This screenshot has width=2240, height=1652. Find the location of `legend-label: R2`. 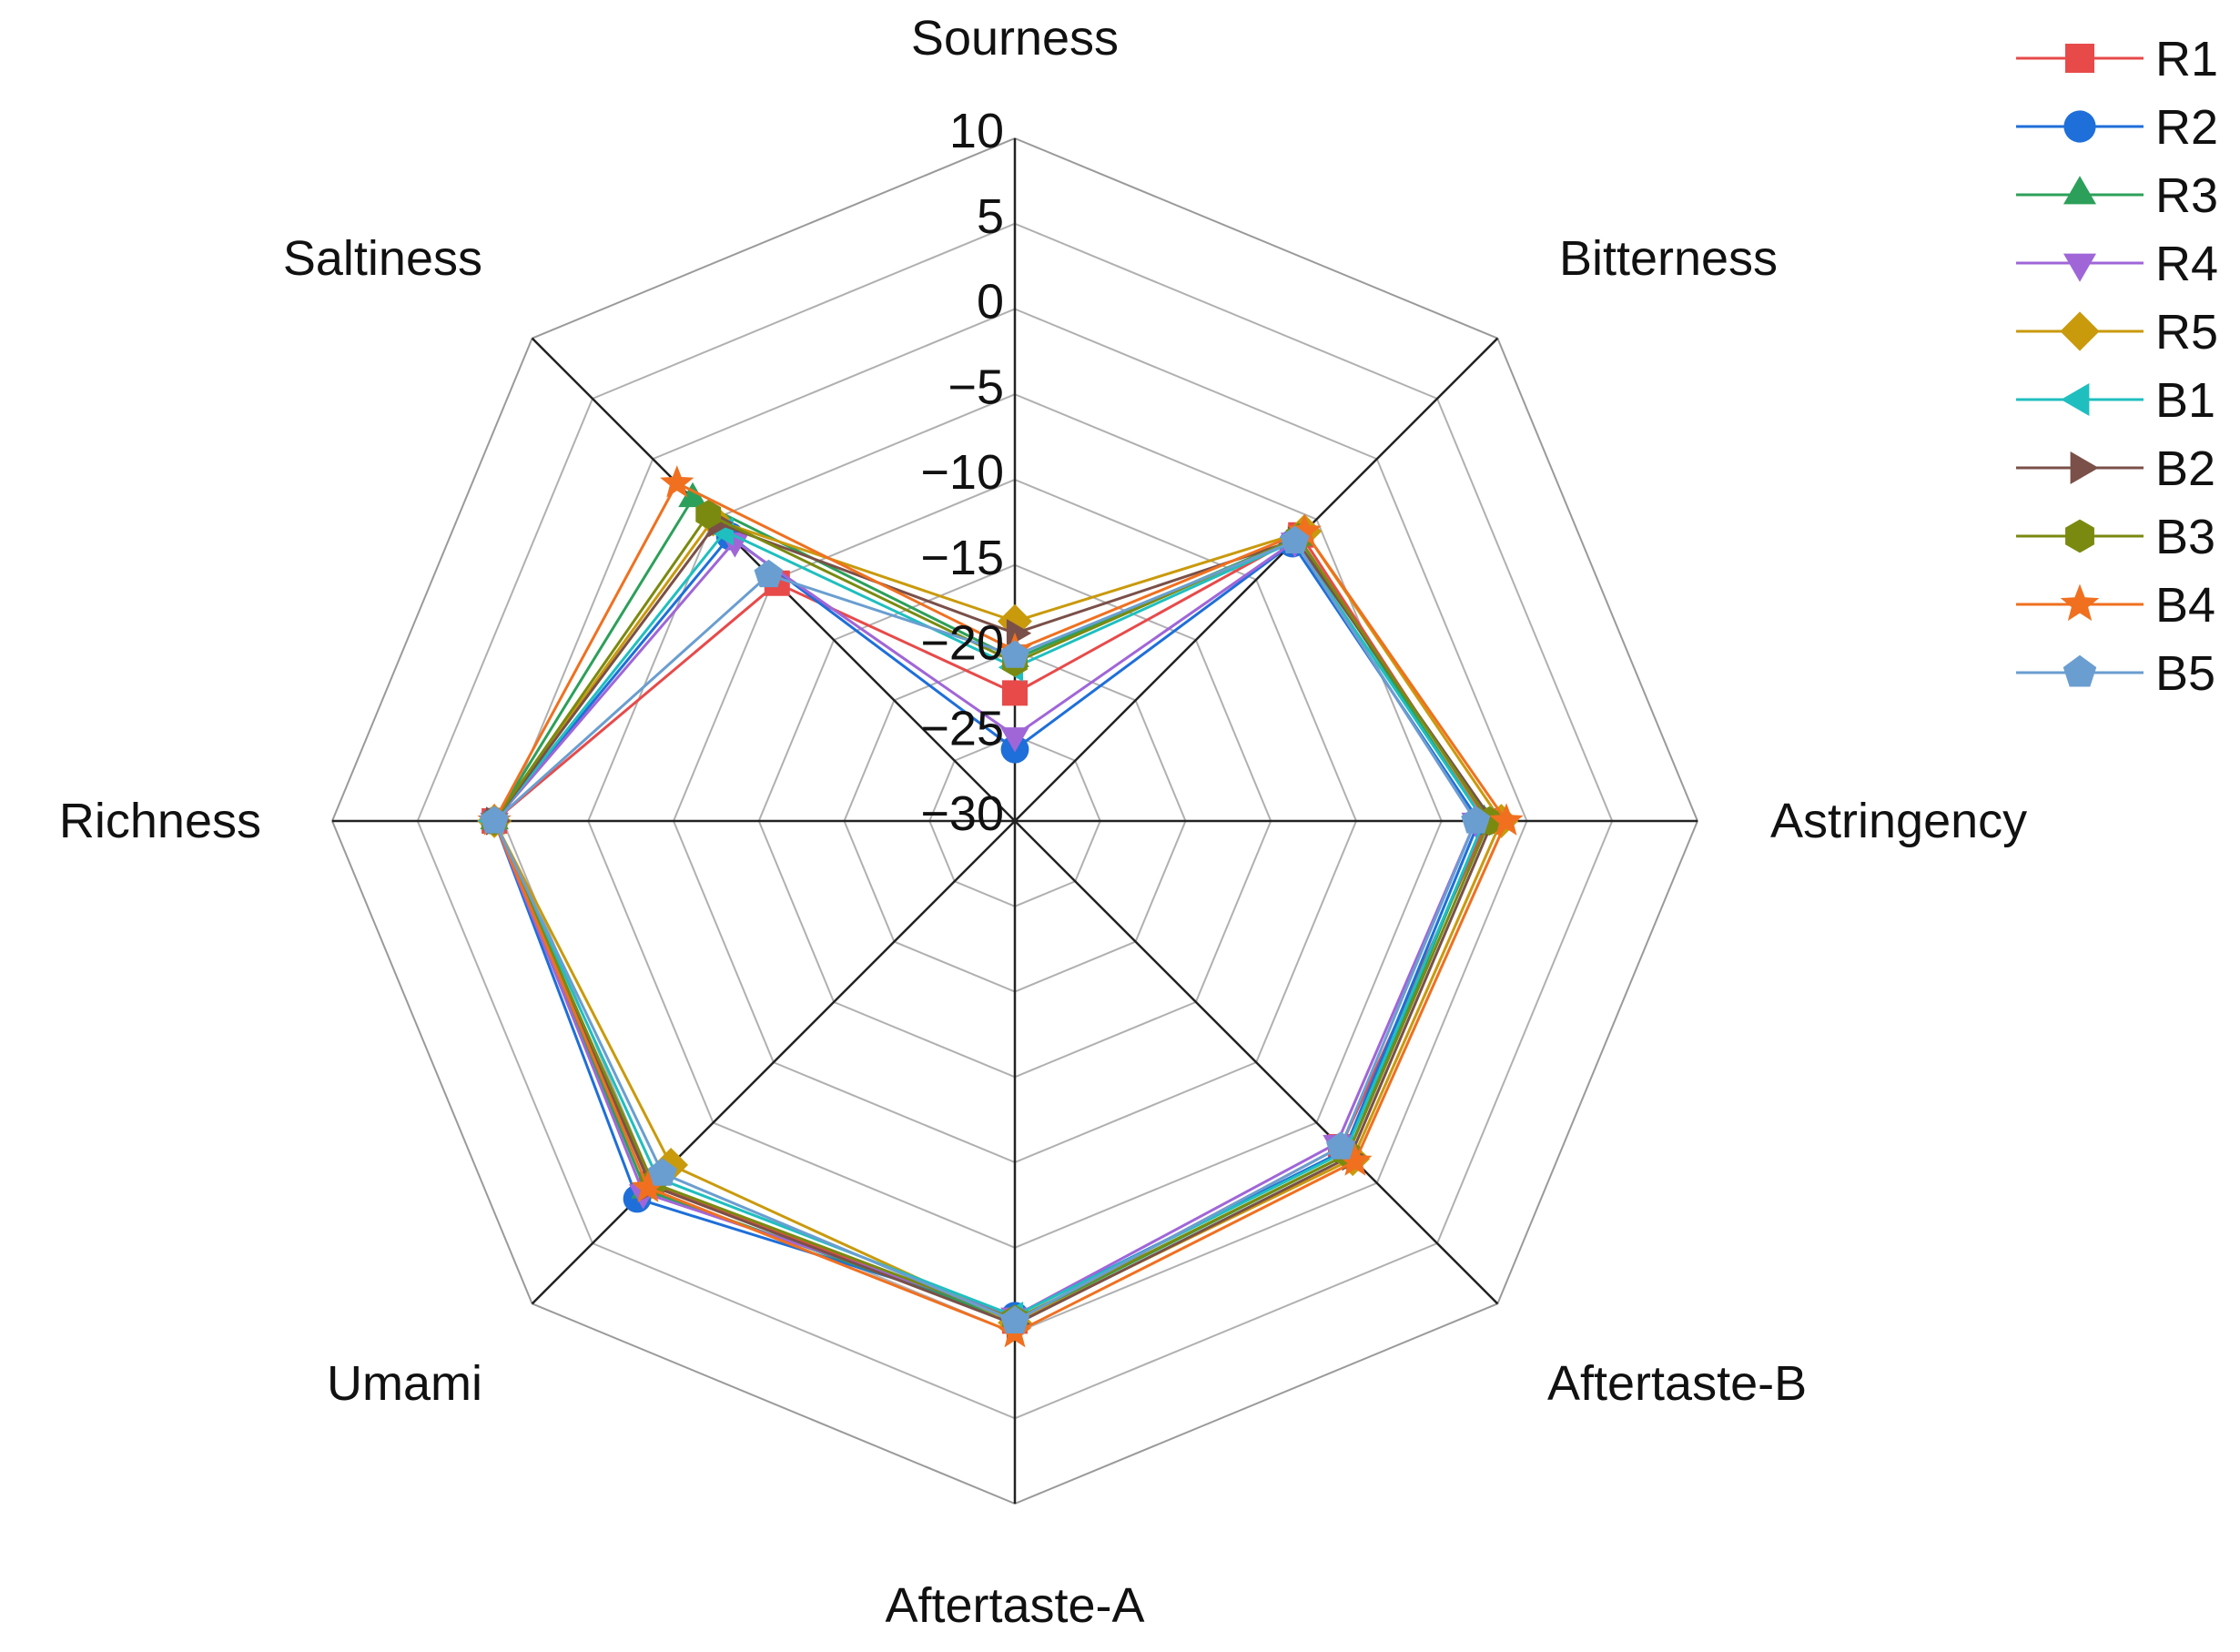

legend-label: R2 is located at coordinates (2187, 128).